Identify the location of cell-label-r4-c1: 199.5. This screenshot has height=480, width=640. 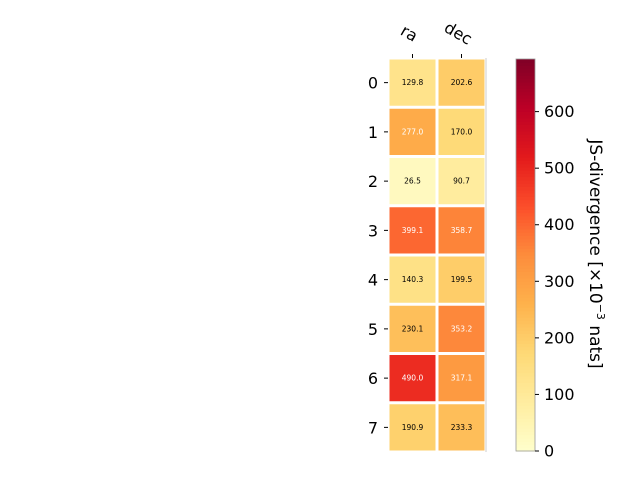
(462, 279).